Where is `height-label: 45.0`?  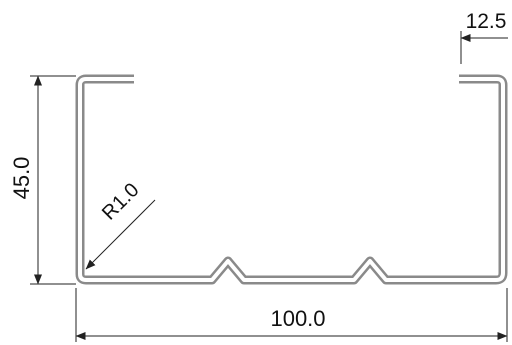 height-label: 45.0 is located at coordinates (21, 178).